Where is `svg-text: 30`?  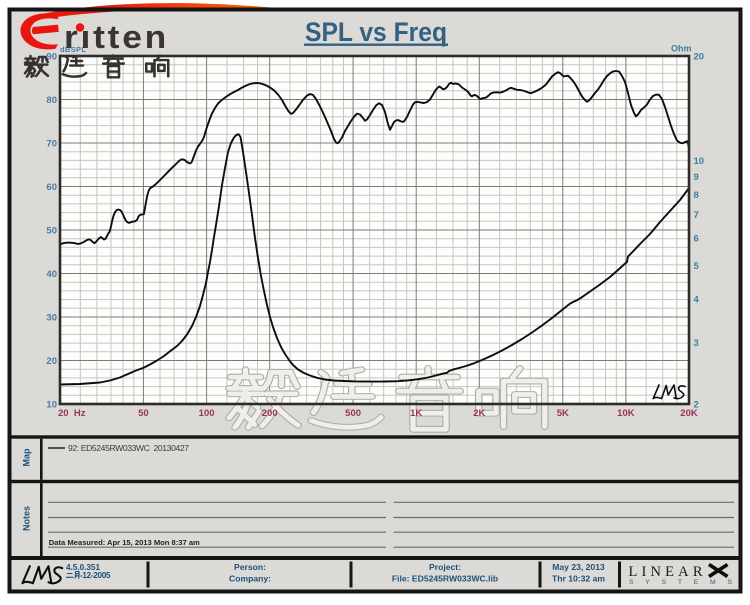
svg-text: 30 is located at coordinates (51, 317).